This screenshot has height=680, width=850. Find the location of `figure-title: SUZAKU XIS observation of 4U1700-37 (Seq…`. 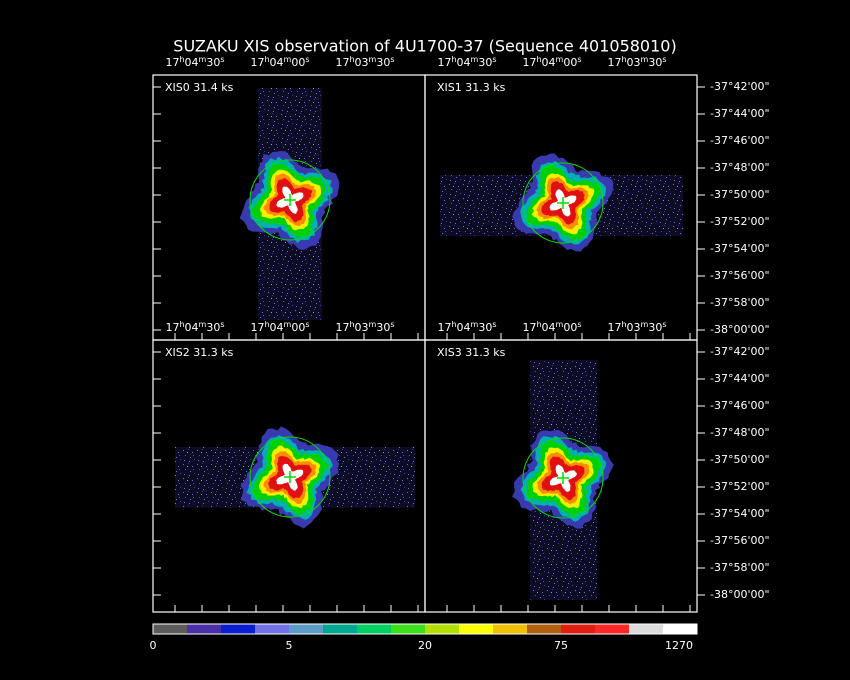

figure-title: SUZAKU XIS observation of 4U1700-37 (Seq… is located at coordinates (424, 46).